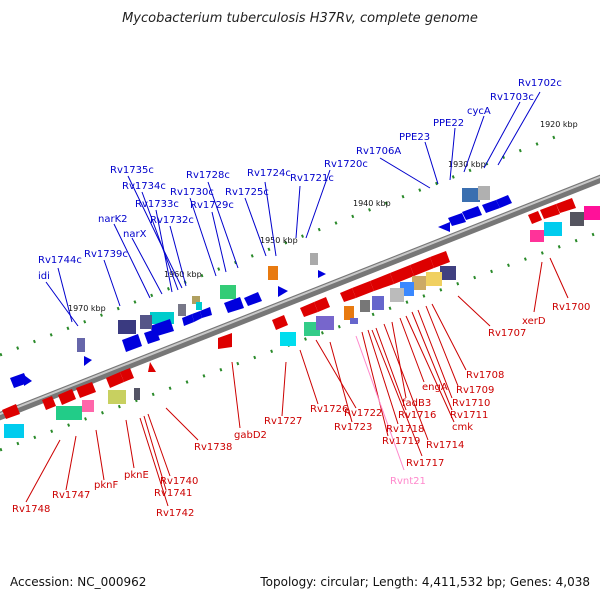  Describe the element at coordinates (132, 170) in the screenshot. I see `gene-label: Rv1735c` at that location.